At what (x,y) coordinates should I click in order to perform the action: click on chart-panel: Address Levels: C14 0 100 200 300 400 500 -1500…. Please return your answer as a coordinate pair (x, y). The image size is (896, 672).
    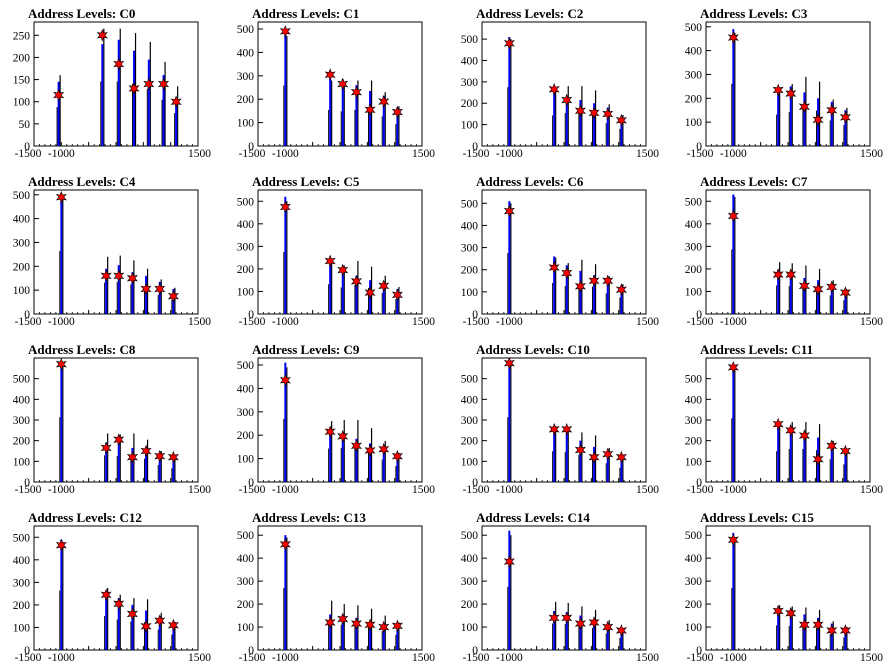
    Looking at the image, I should click on (560, 587).